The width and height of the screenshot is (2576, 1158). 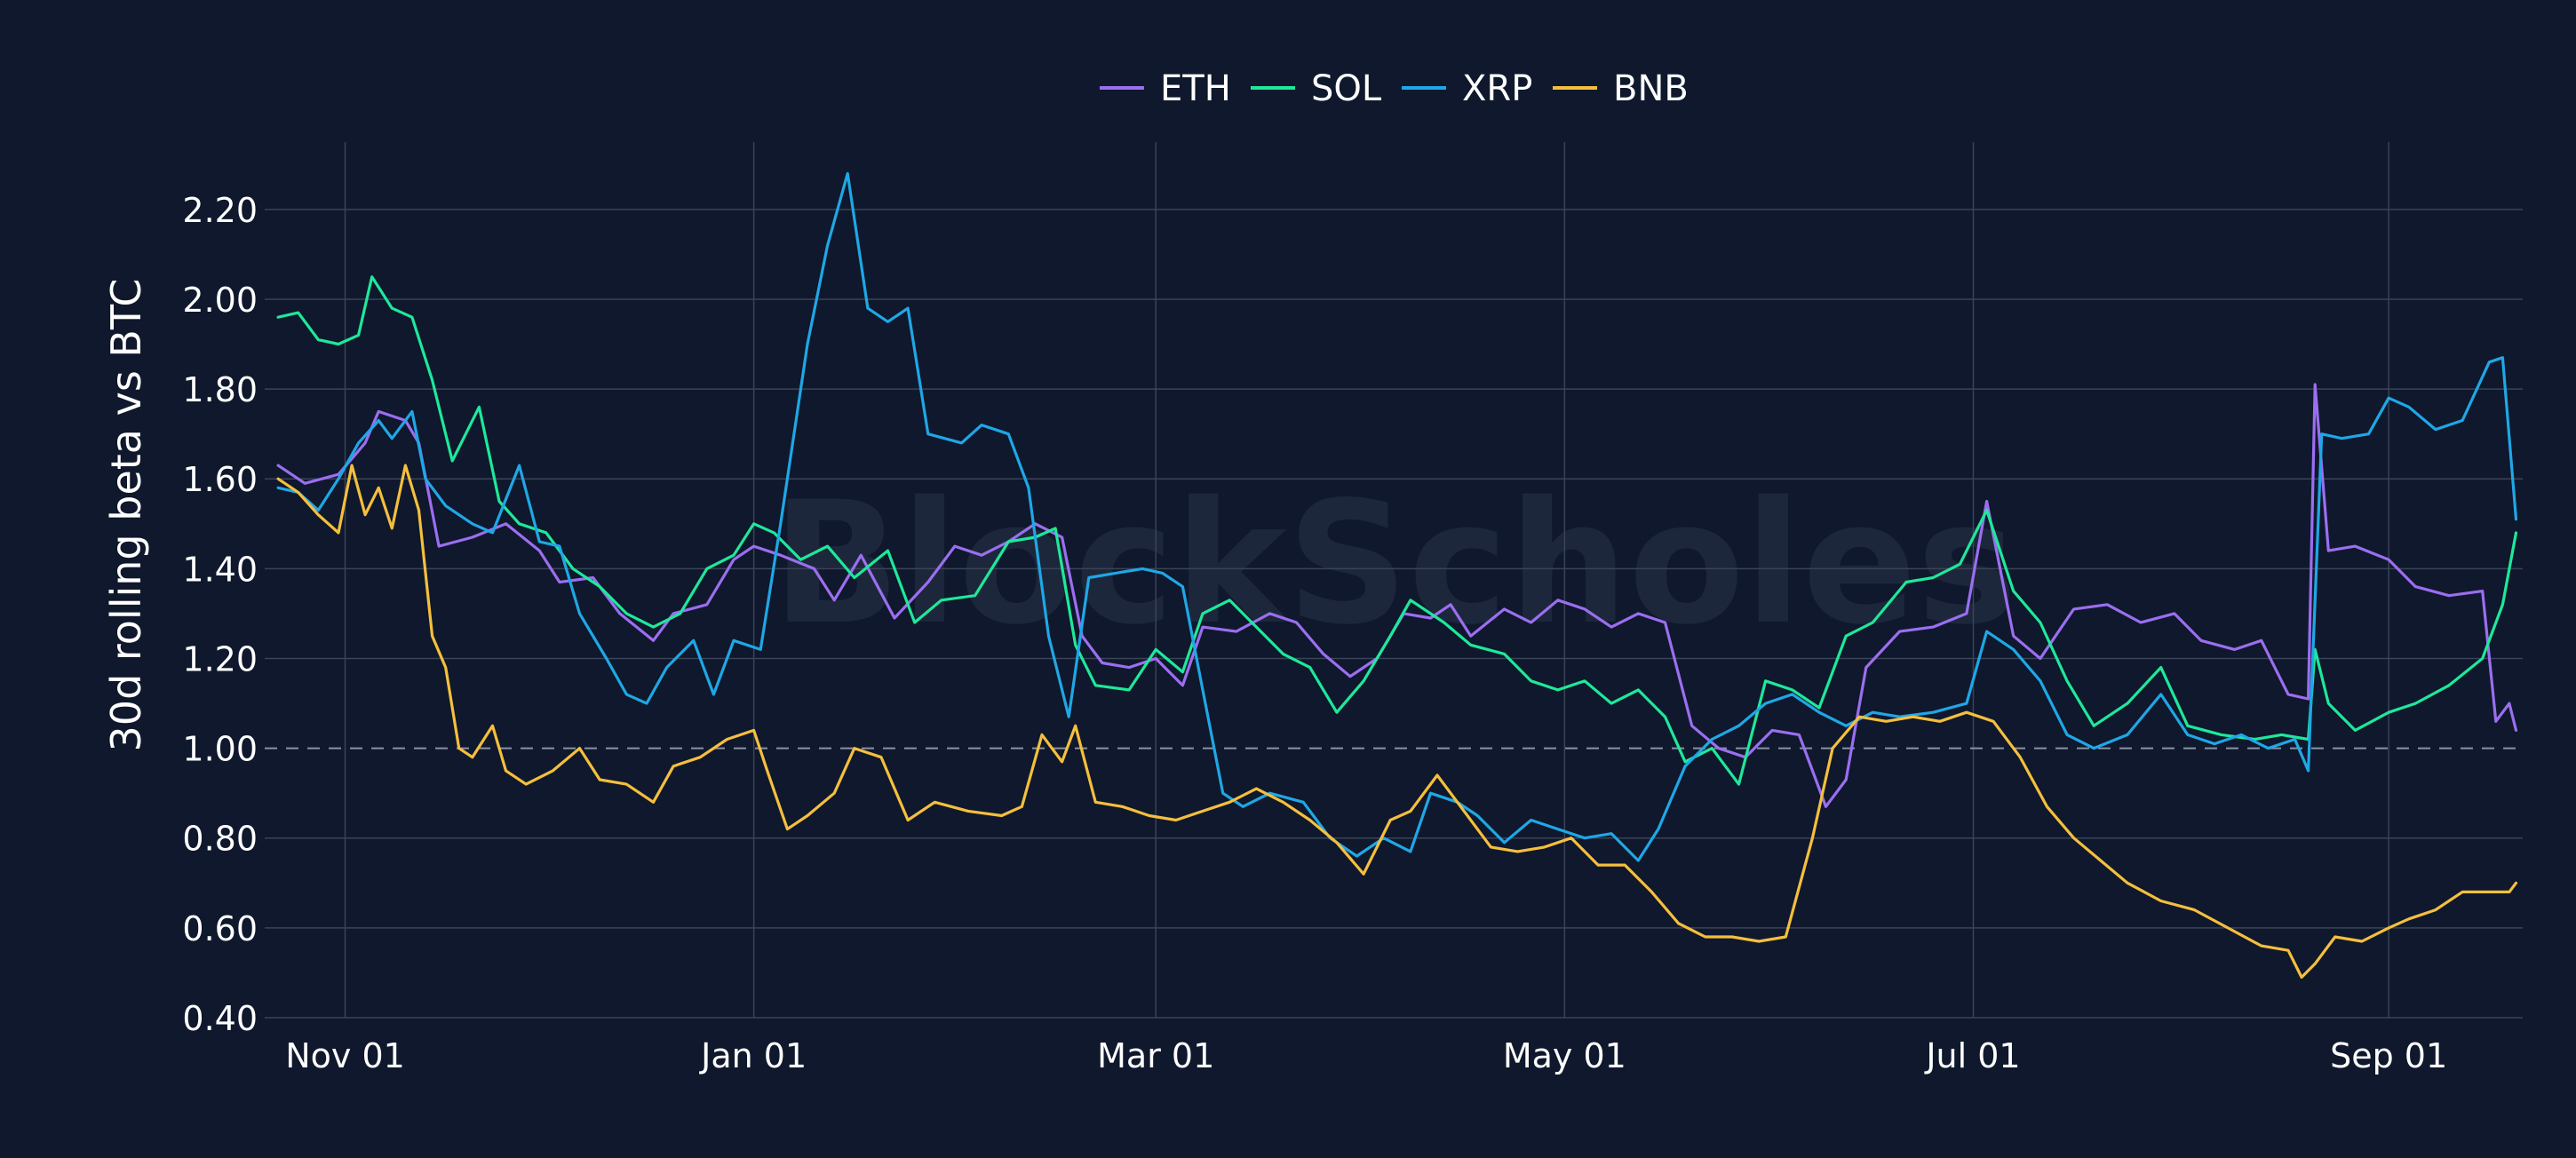 What do you see at coordinates (220, 569) in the screenshot?
I see `y-tick-label: 1.40` at bounding box center [220, 569].